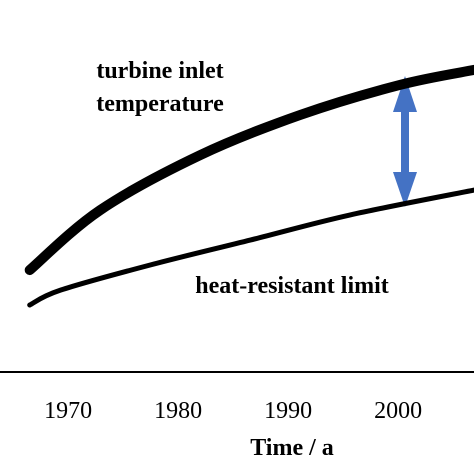 This screenshot has width=474, height=474. Describe the element at coordinates (160, 104) in the screenshot. I see `annotation: temperature` at that location.